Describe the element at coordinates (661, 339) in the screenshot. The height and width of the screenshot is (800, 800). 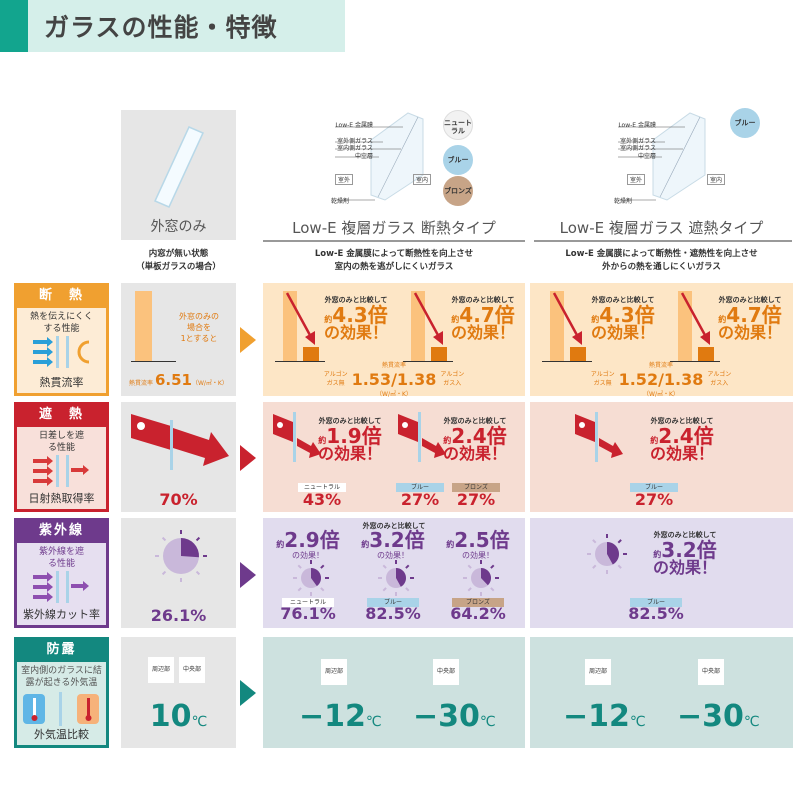
I see `heat-shield-insulation` at that location.